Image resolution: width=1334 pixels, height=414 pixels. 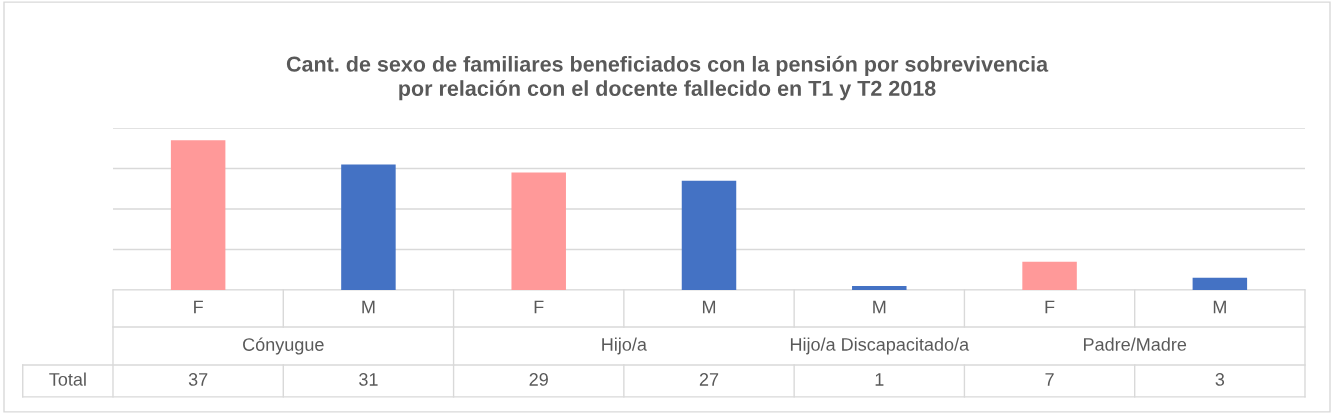 What do you see at coordinates (1135, 344) in the screenshot?
I see `text: Padre/Madre` at bounding box center [1135, 344].